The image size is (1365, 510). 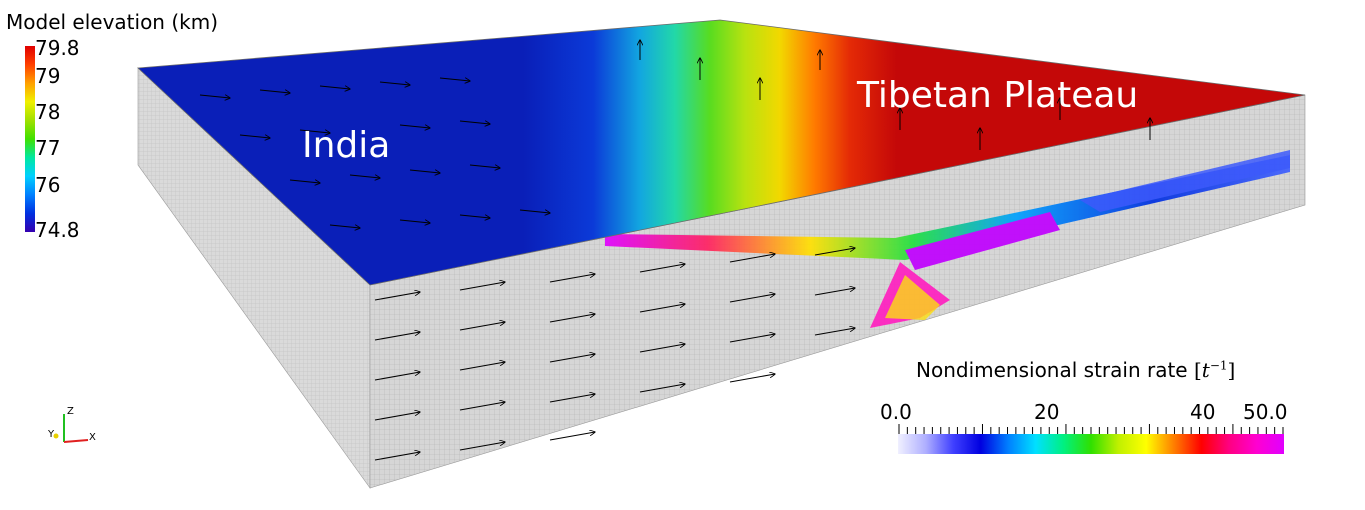 I want to click on elevation-tick-min: 74.8, so click(x=57, y=230).